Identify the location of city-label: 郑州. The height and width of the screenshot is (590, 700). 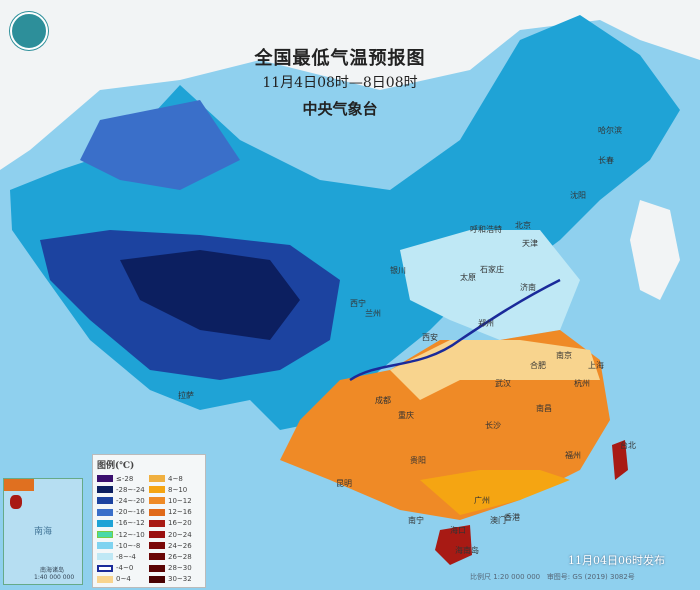
(486, 323).